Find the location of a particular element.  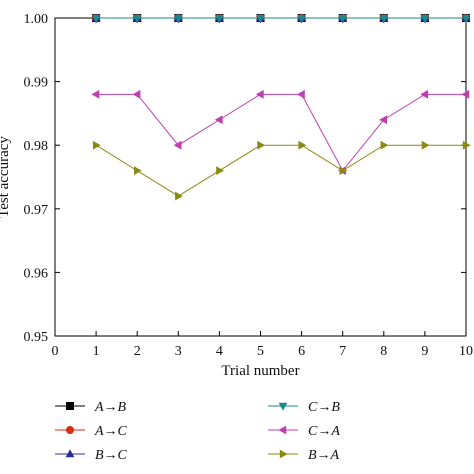

legend-item: C→B is located at coordinates (304, 407).